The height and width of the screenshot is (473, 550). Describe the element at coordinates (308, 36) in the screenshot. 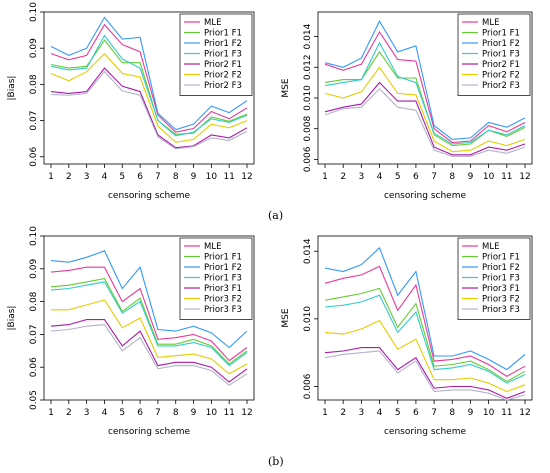

I see `y-tick-label: 0.014` at that location.